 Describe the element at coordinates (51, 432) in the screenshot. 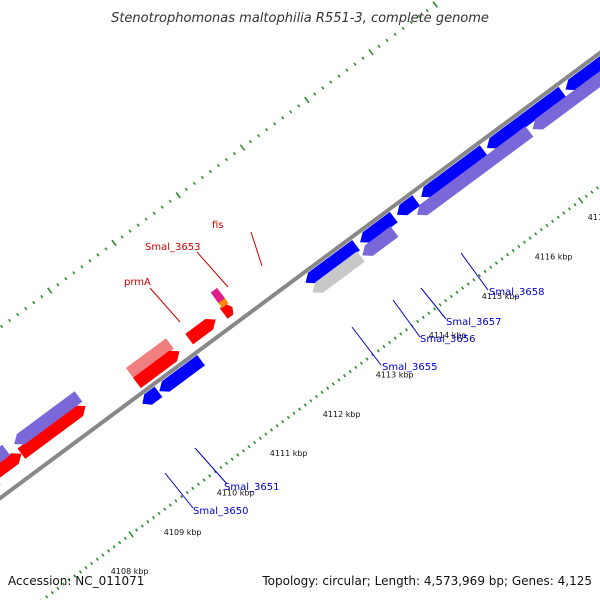

I see `cds-left-b` at that location.